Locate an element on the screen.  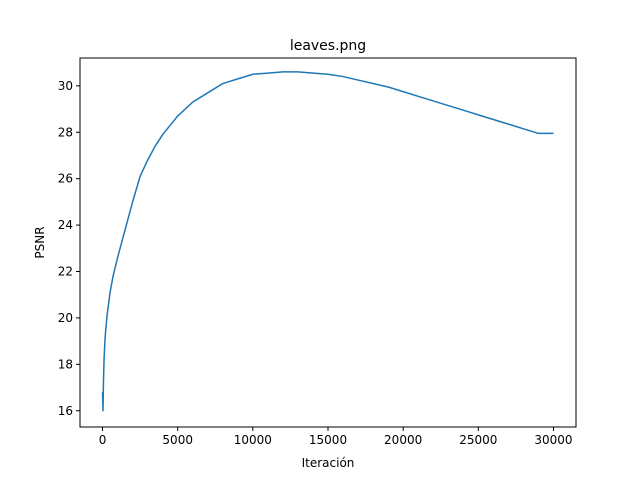
x-axis-label: Iteración is located at coordinates (328, 463).